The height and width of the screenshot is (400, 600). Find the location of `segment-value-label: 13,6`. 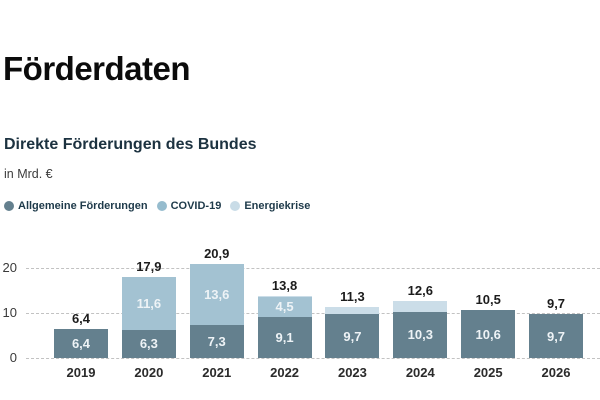

segment-value-label: 13,6 is located at coordinates (217, 295).